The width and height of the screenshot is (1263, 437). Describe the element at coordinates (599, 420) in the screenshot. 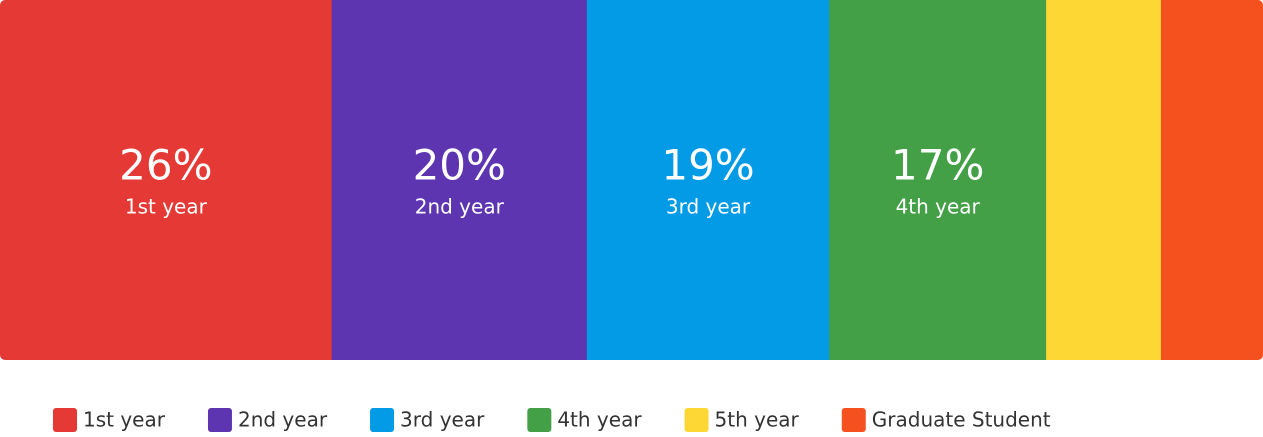

I see `legend-label: 4th year` at that location.